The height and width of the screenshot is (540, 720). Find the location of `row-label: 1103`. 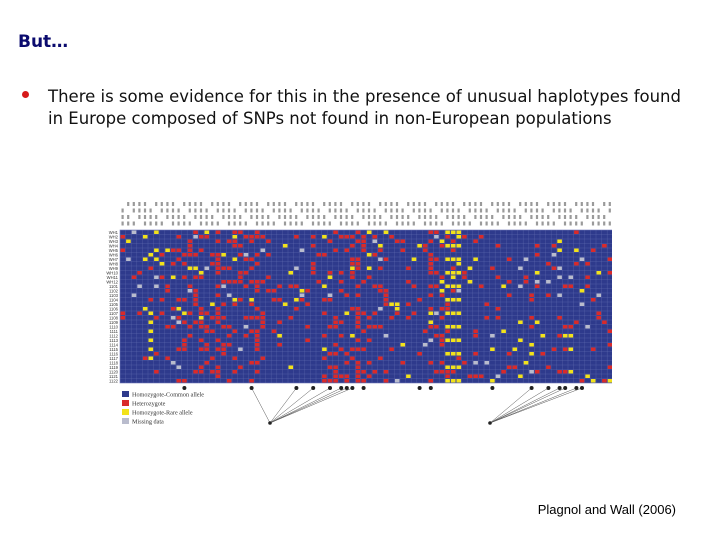

row-label: 1103 is located at coordinates (114, 295).